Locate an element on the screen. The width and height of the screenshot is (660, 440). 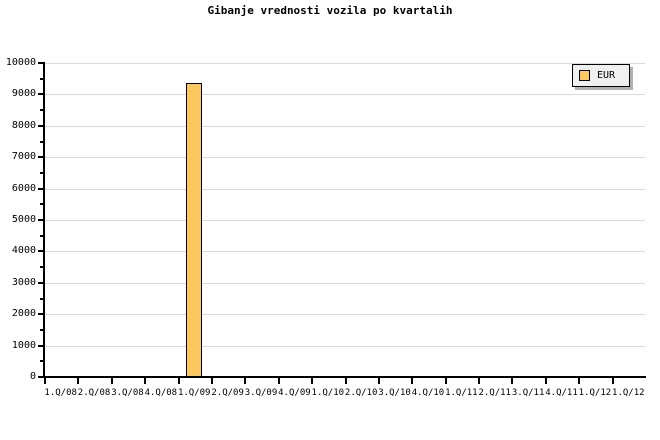
y-axis-label: 6000 is located at coordinates (23, 188).